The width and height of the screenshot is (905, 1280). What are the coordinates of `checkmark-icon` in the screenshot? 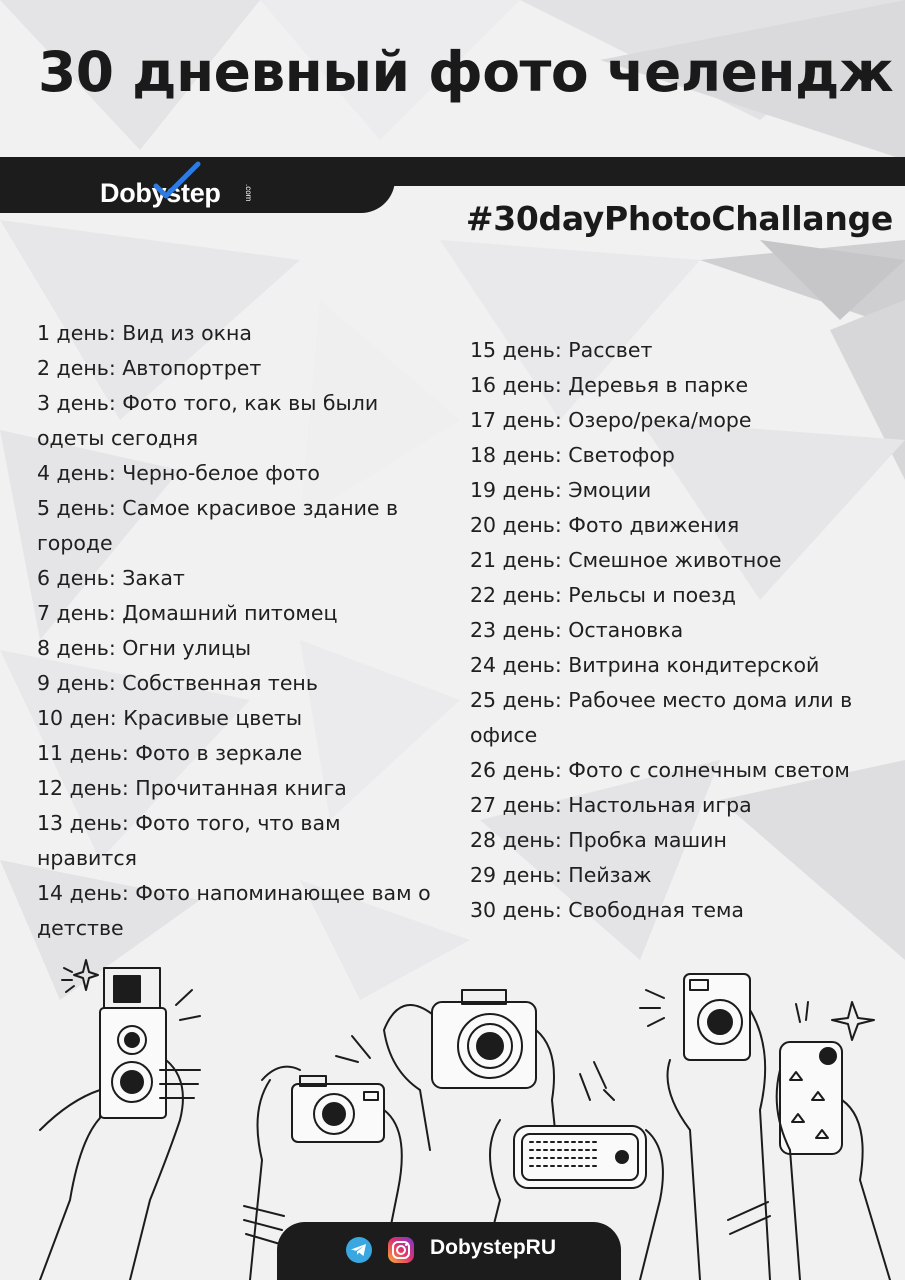 It's located at (177, 180).